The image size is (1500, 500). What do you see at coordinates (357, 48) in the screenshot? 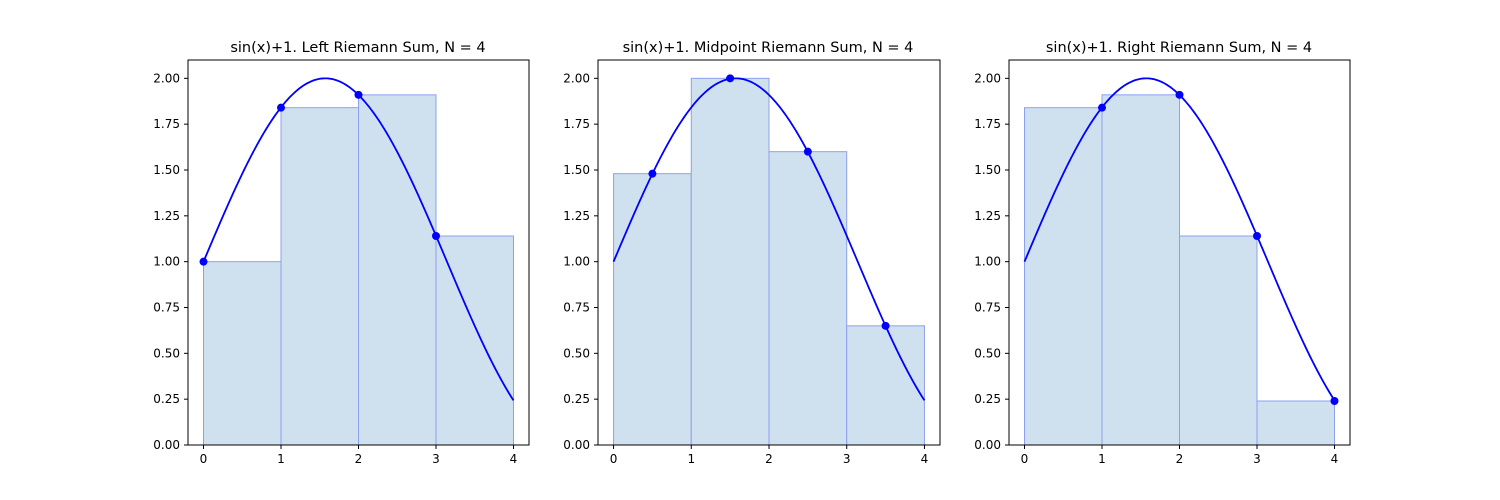
I see `subplot-title: sin(x)+1. Left Riemann Sum, N = 4` at bounding box center [357, 48].